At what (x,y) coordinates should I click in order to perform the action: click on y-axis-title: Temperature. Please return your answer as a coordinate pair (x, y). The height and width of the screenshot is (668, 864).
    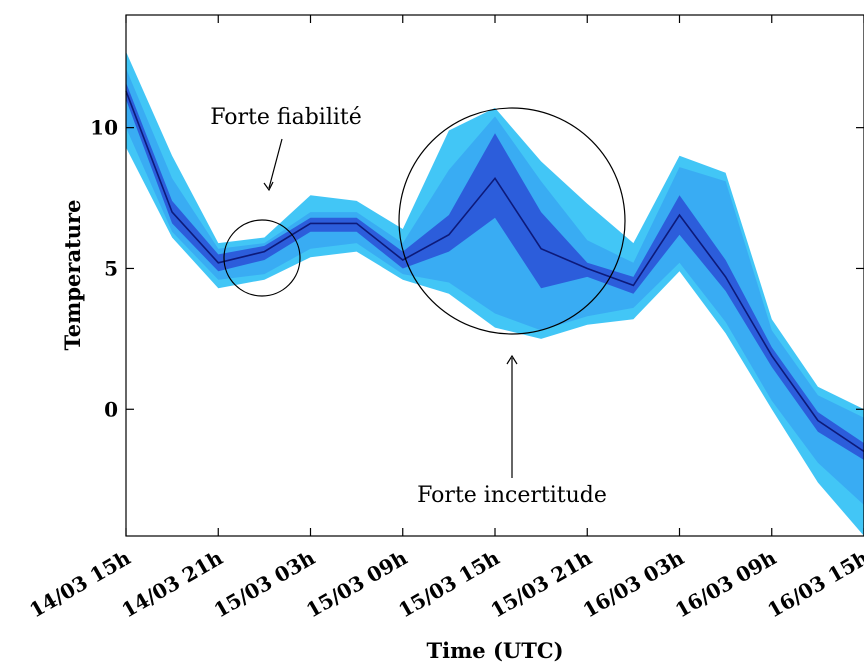
    Looking at the image, I should click on (72, 275).